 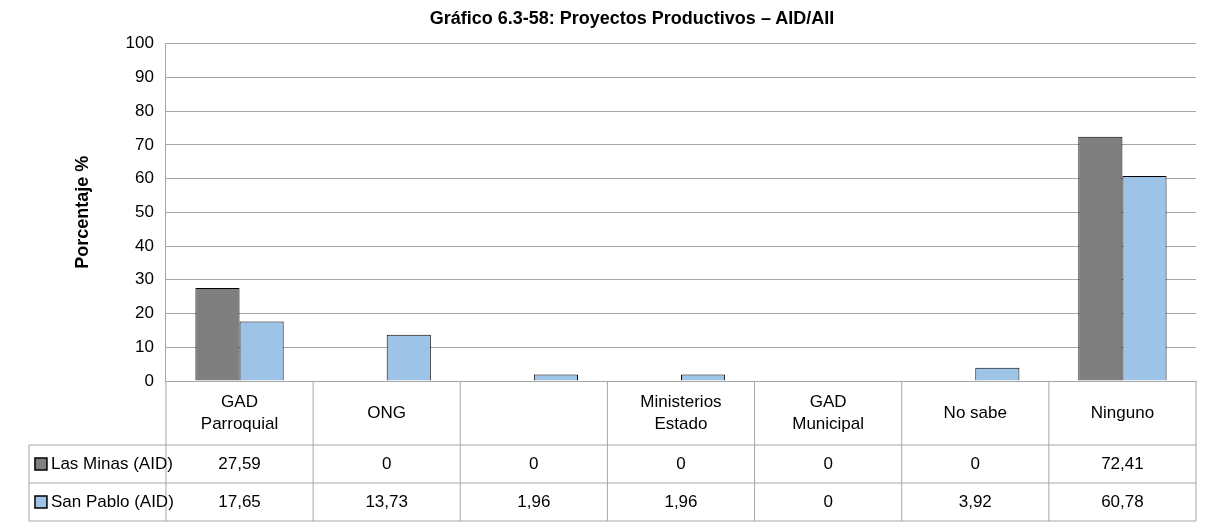 What do you see at coordinates (975, 501) in the screenshot?
I see `data-label: 3,92` at bounding box center [975, 501].